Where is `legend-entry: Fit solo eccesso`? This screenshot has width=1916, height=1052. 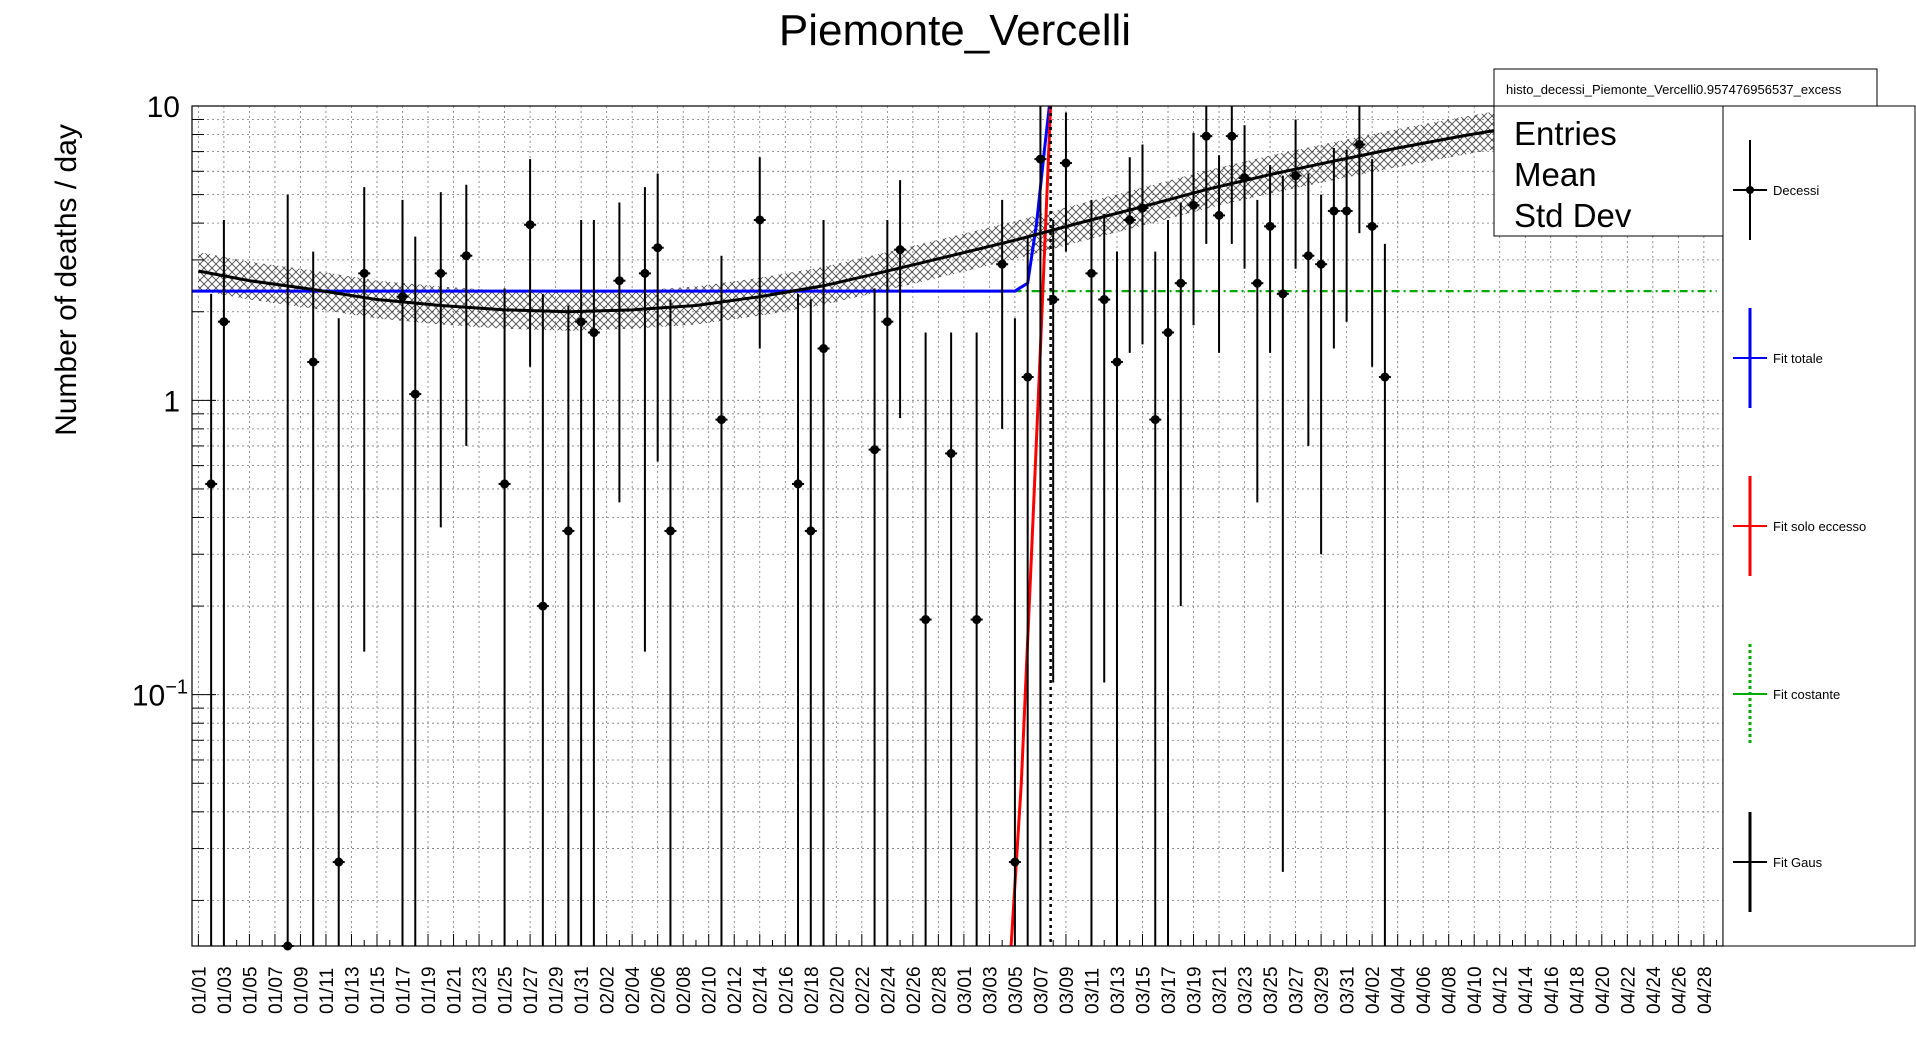
legend-entry: Fit solo eccesso is located at coordinates (1799, 526).